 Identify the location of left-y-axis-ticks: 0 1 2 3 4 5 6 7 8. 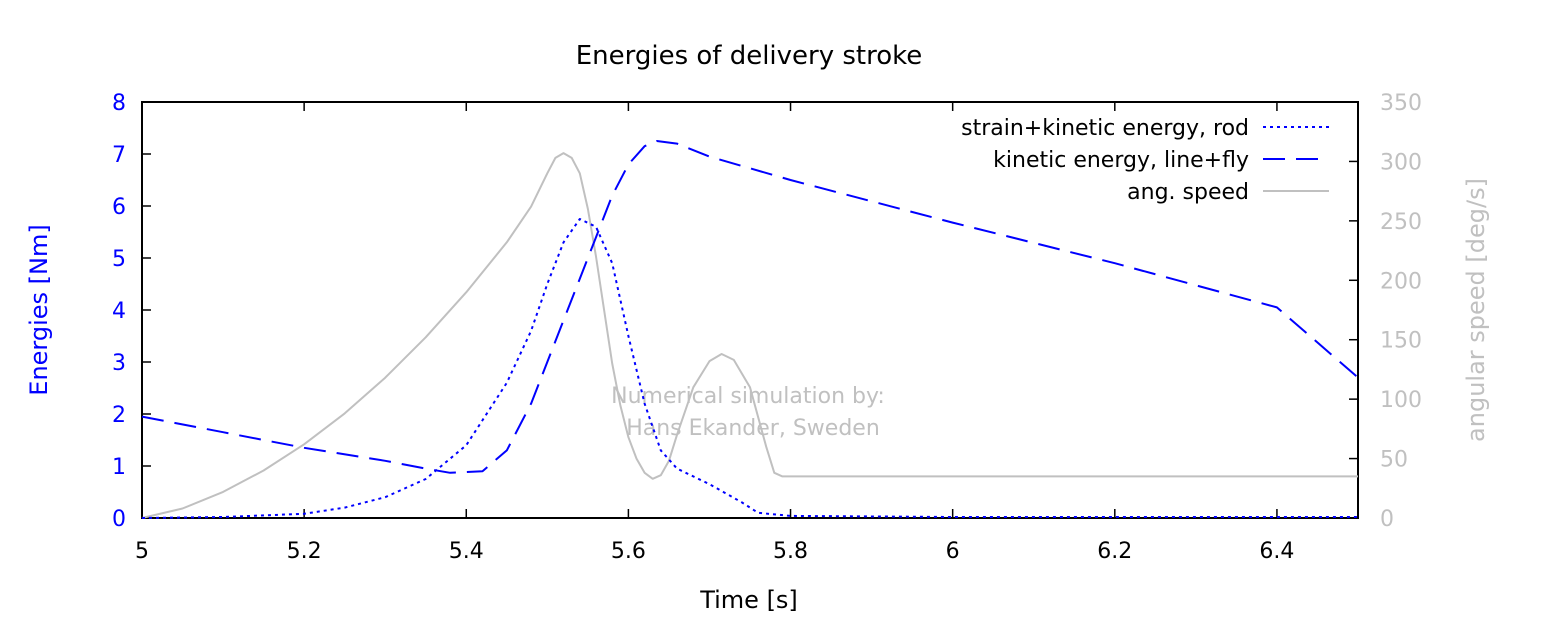
(131, 311).